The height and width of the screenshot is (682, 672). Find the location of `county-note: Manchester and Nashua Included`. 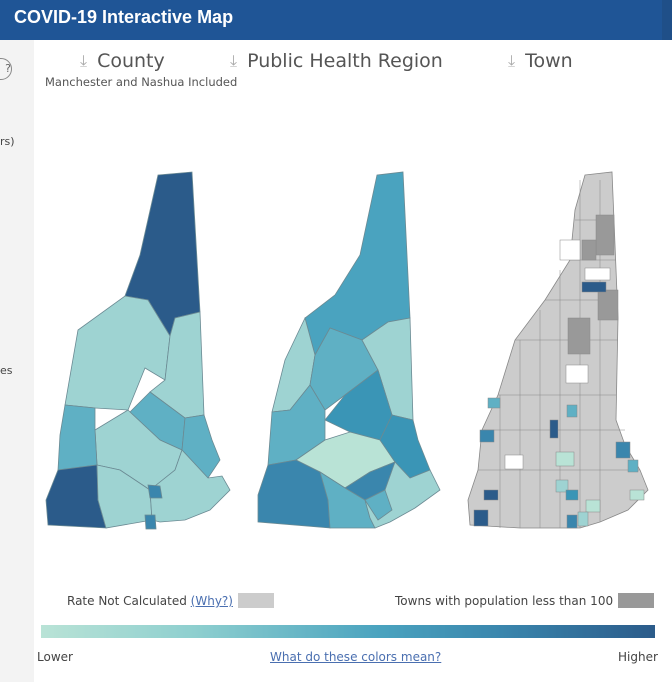

county-note: Manchester and Nashua Included is located at coordinates (141, 82).